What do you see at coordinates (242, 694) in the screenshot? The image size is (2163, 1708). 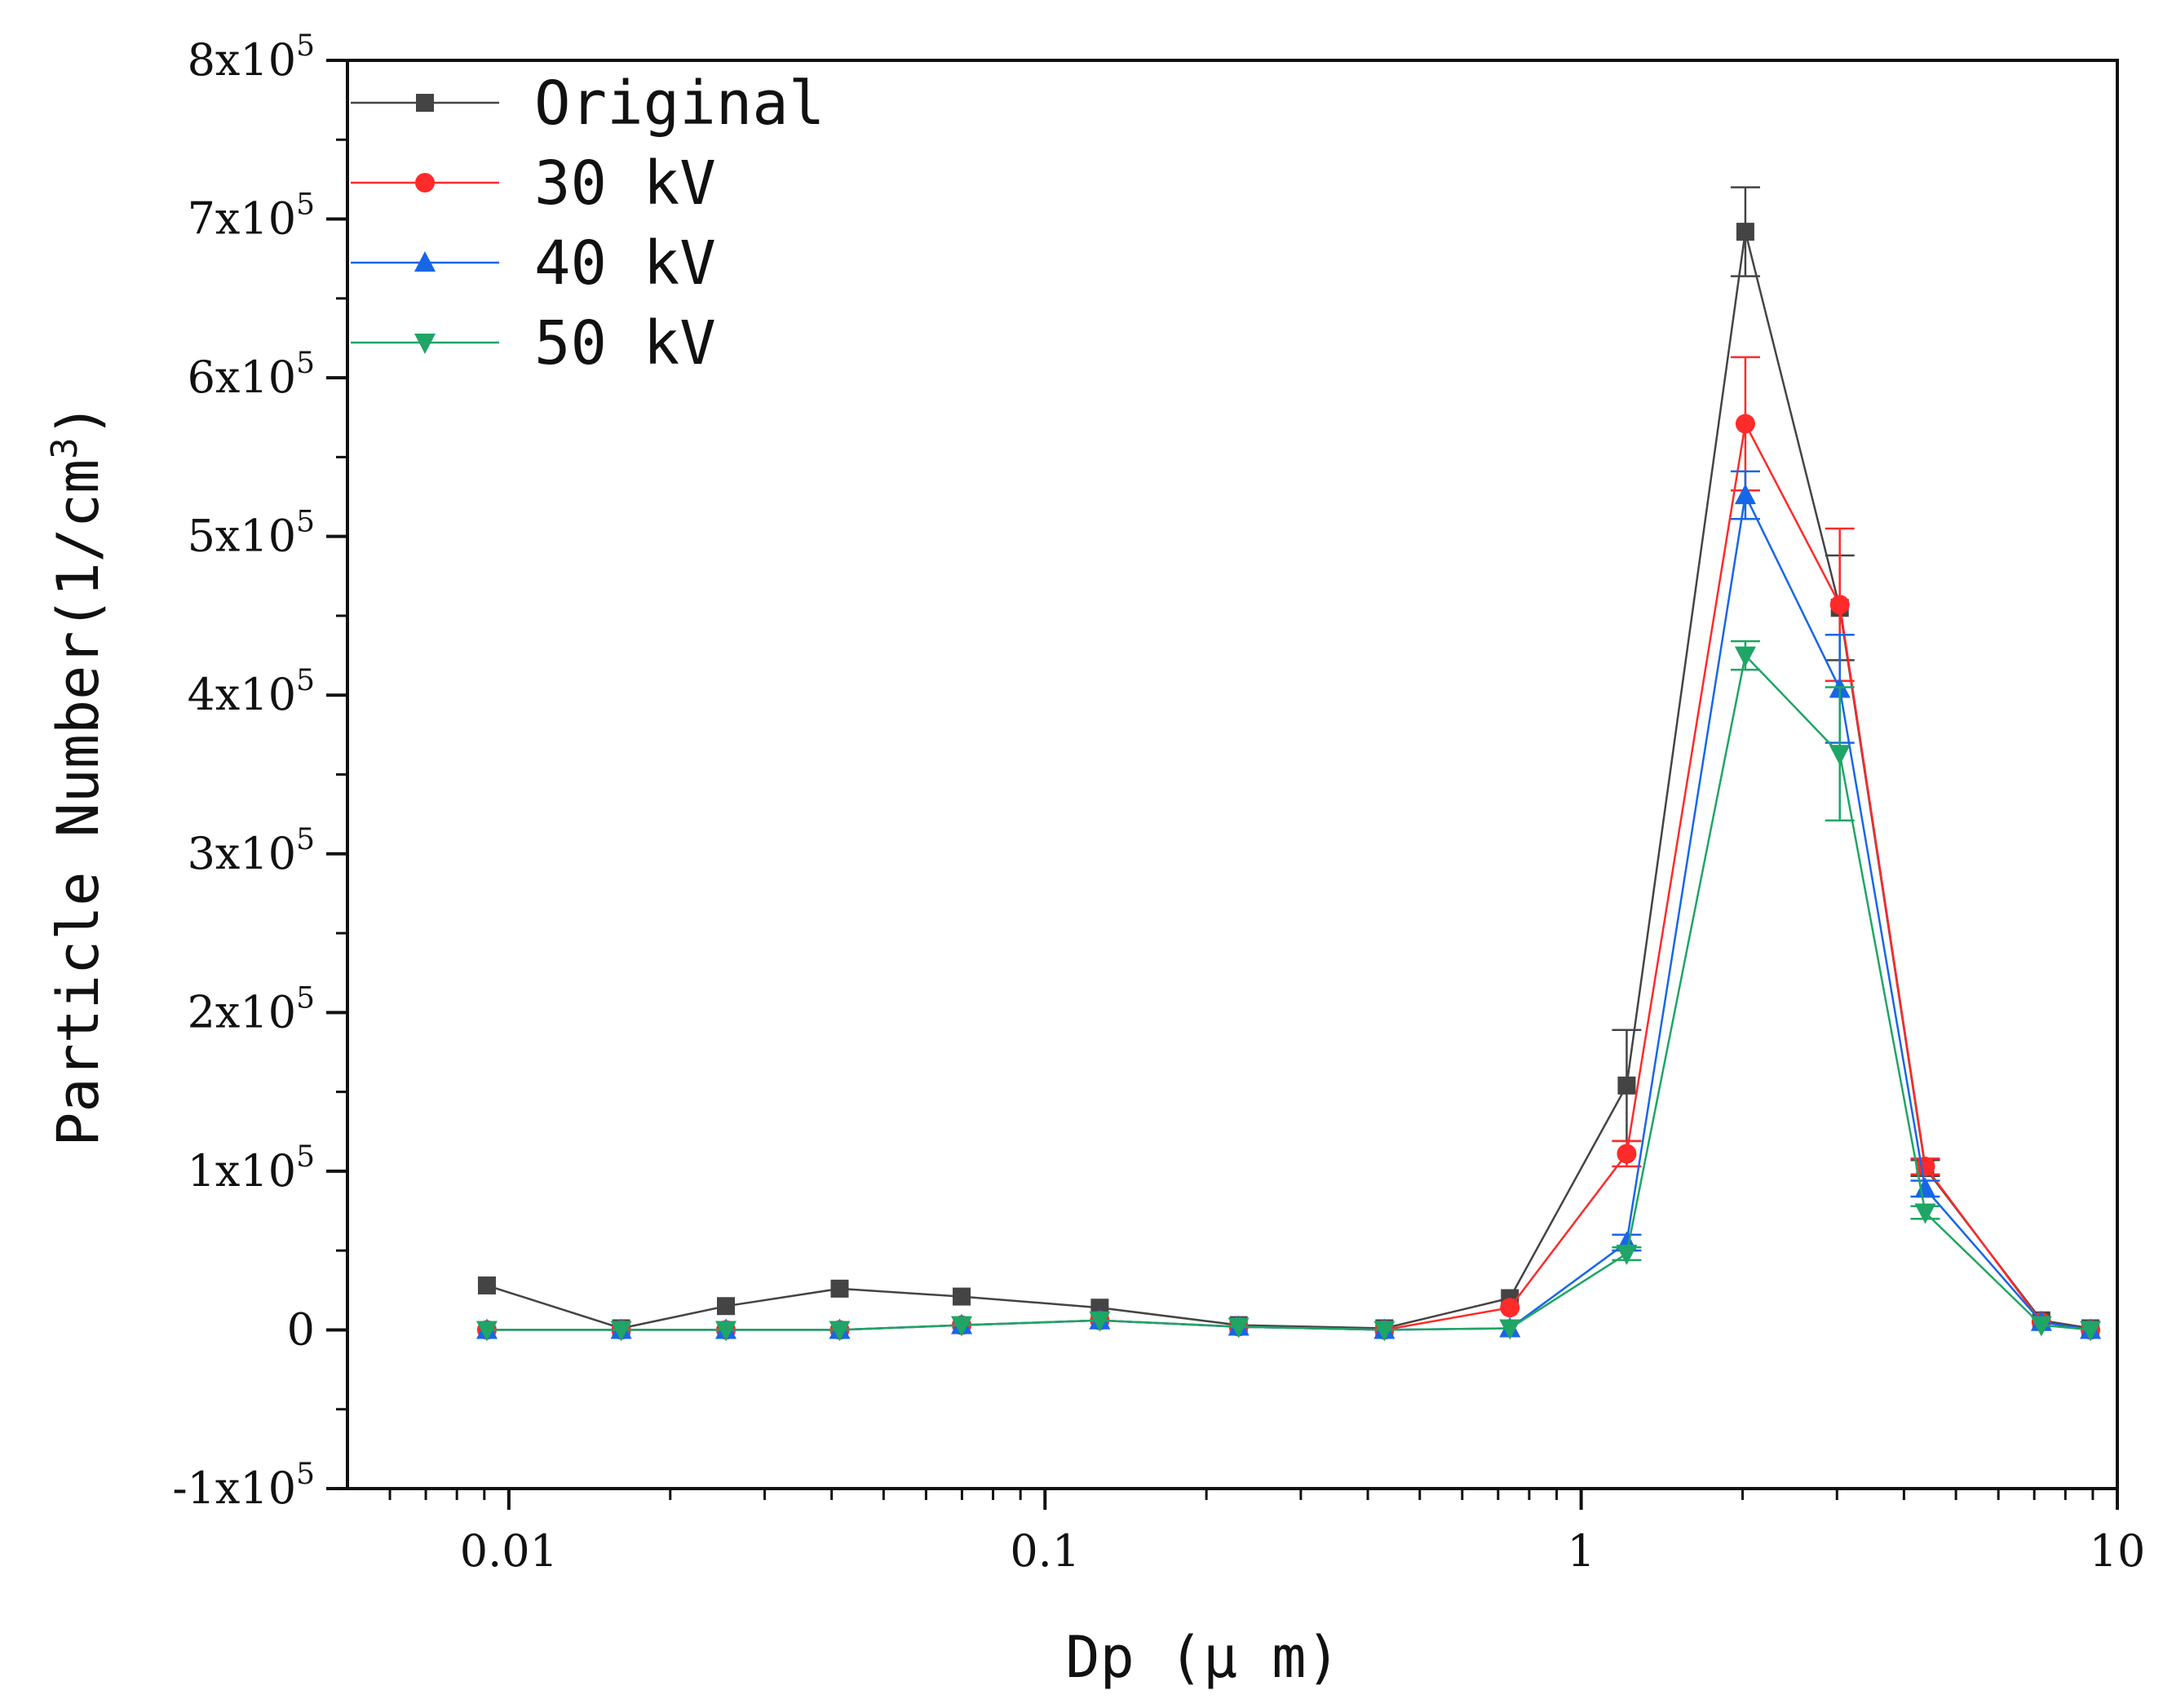 I see `y-tick-label-mantissa: 4x10` at bounding box center [242, 694].